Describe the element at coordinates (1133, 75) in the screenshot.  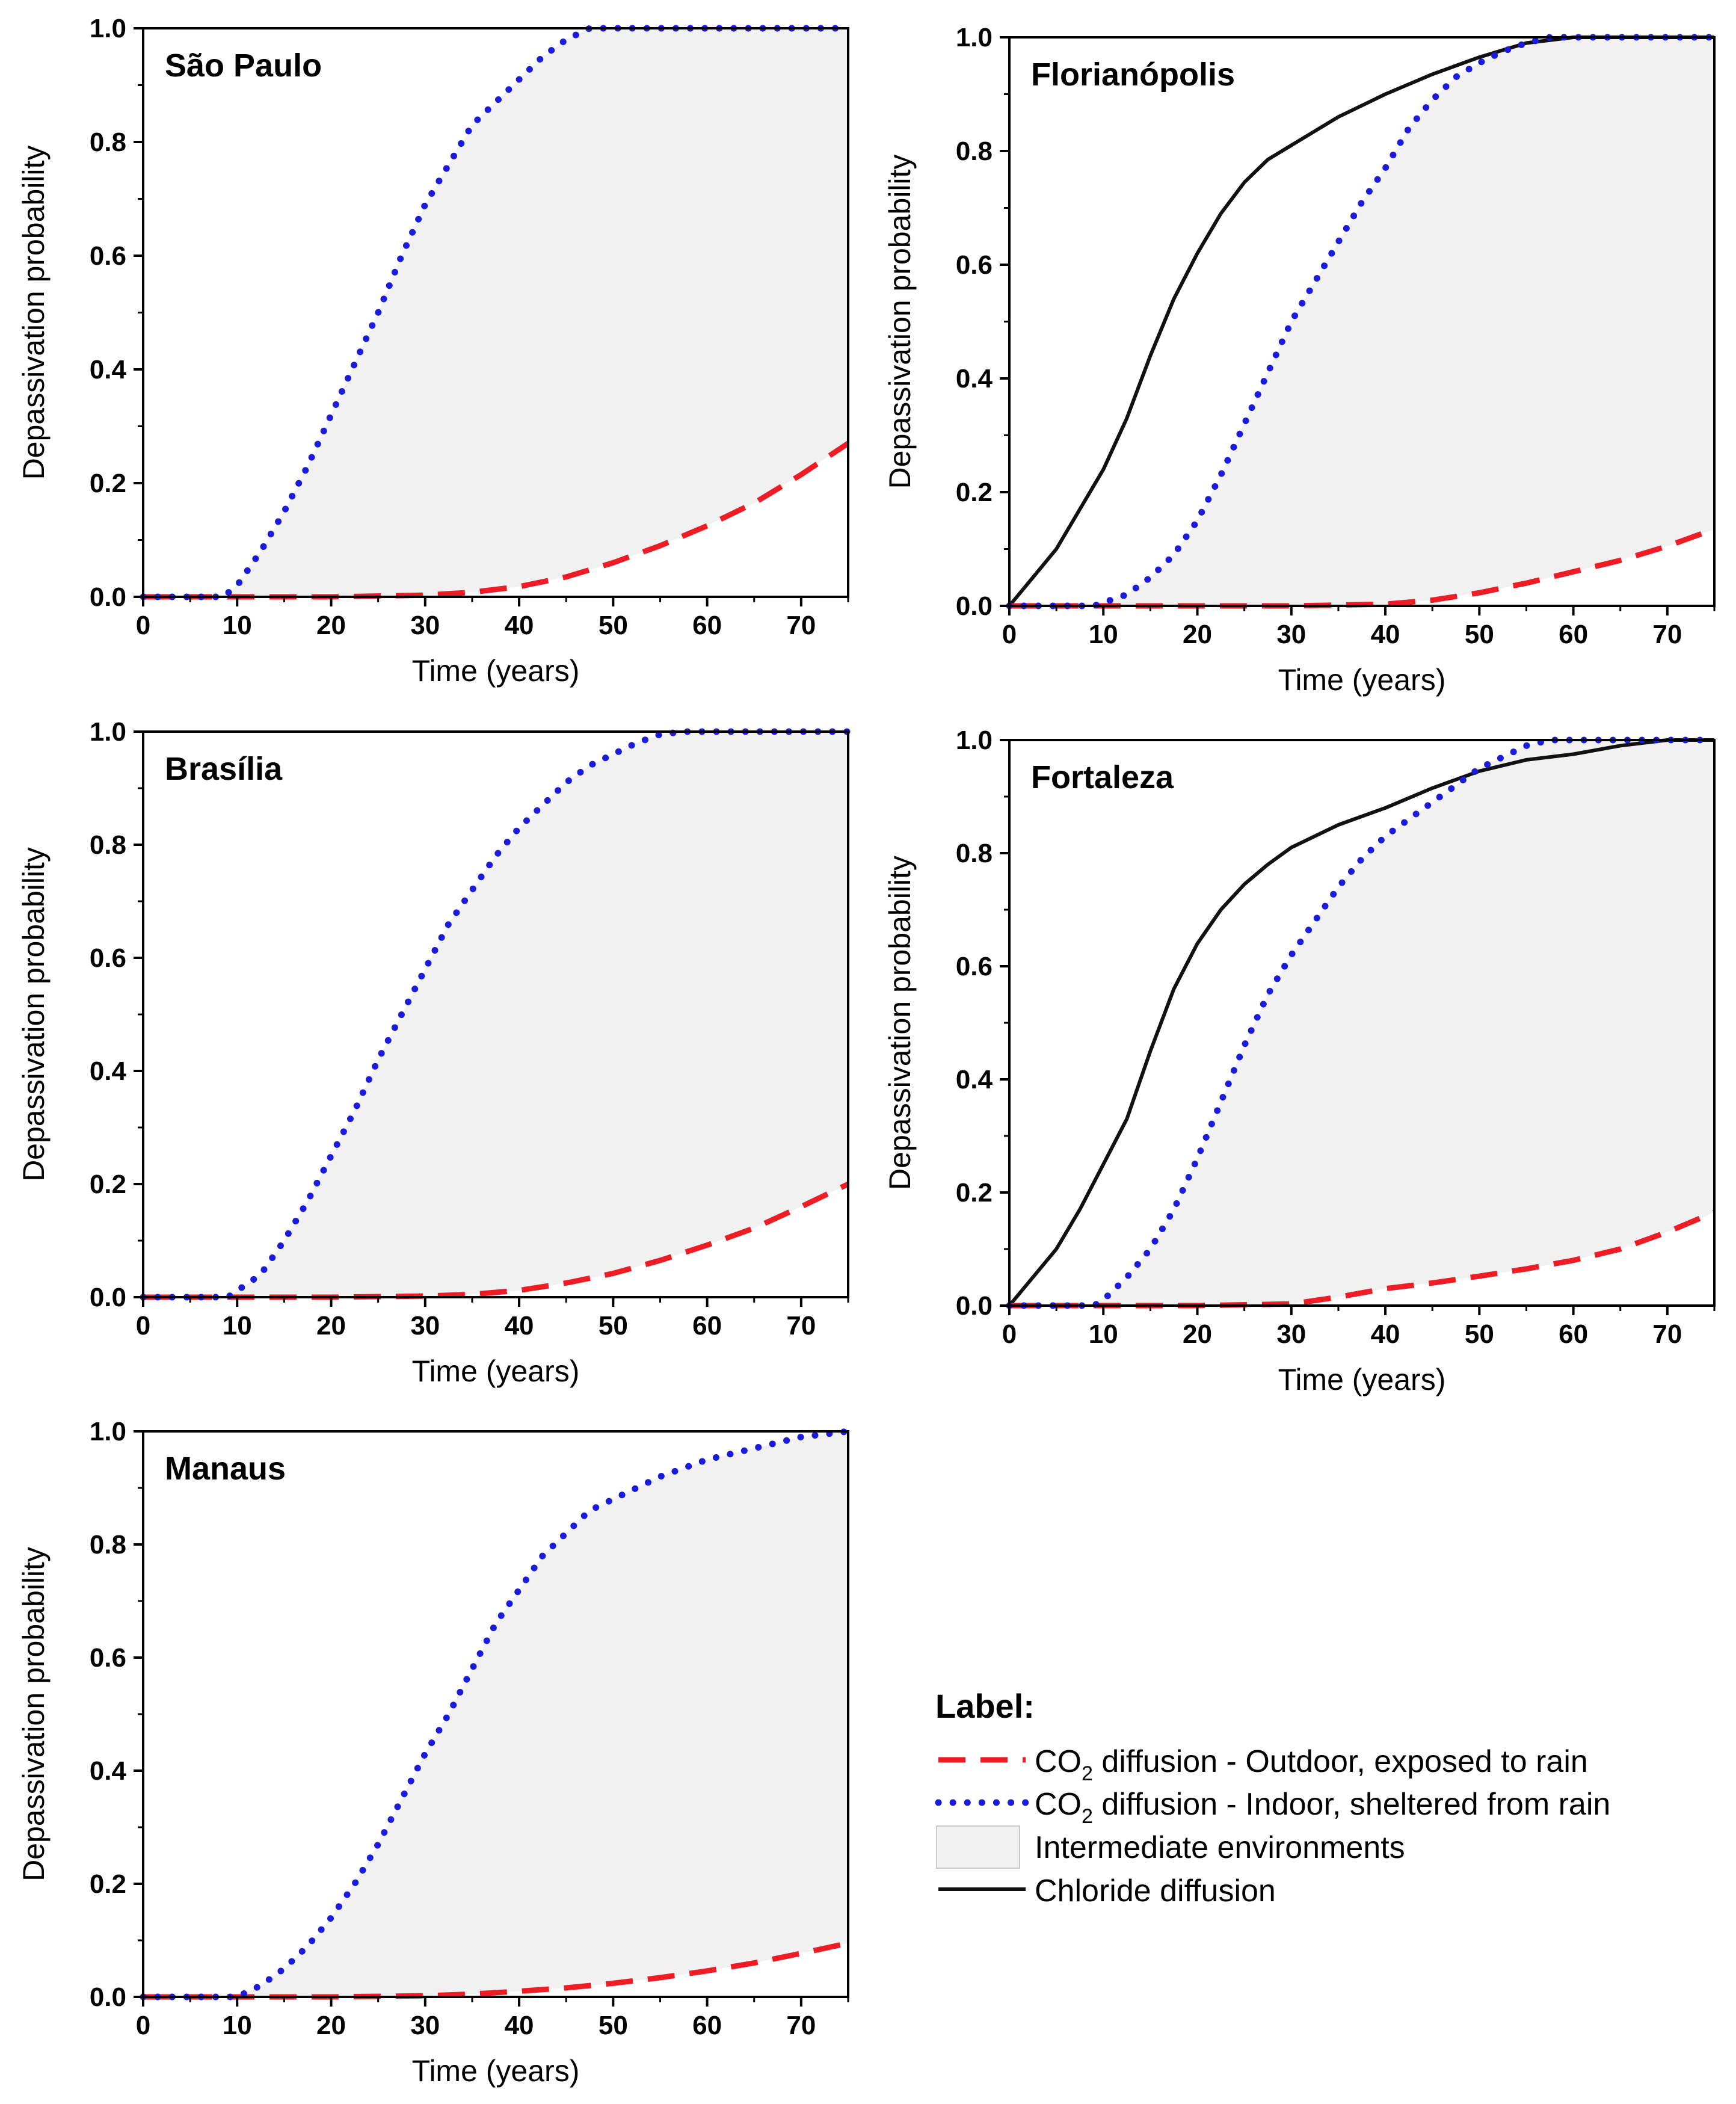
I see `chart-title: Florianópolis` at that location.